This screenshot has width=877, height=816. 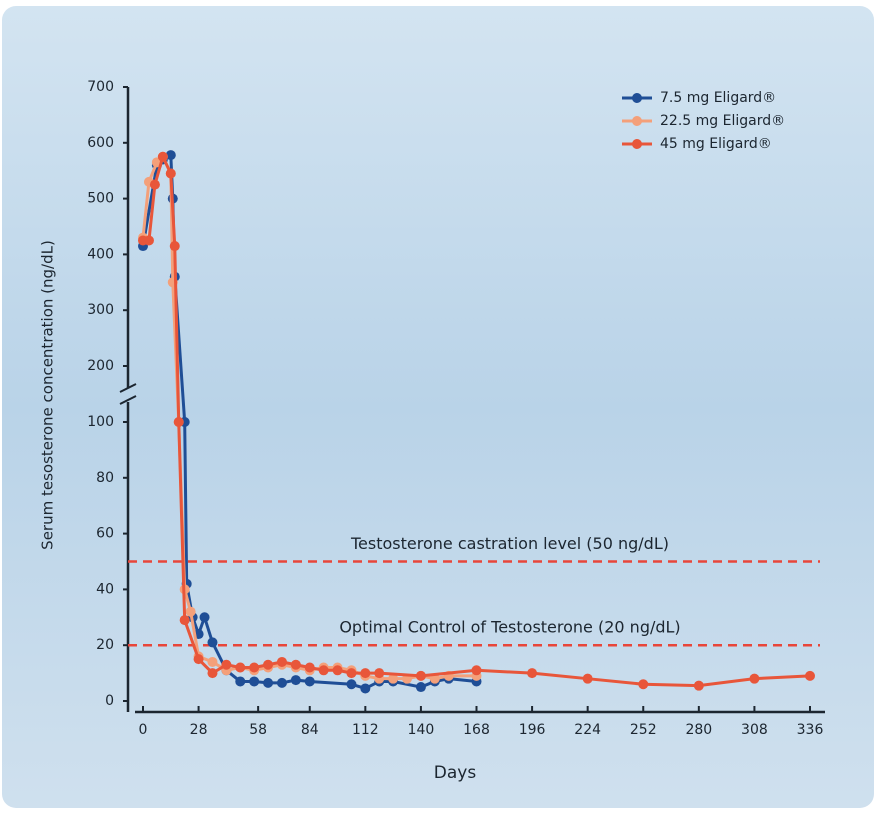 I want to click on y-tick-label: 0, so click(x=109, y=701).